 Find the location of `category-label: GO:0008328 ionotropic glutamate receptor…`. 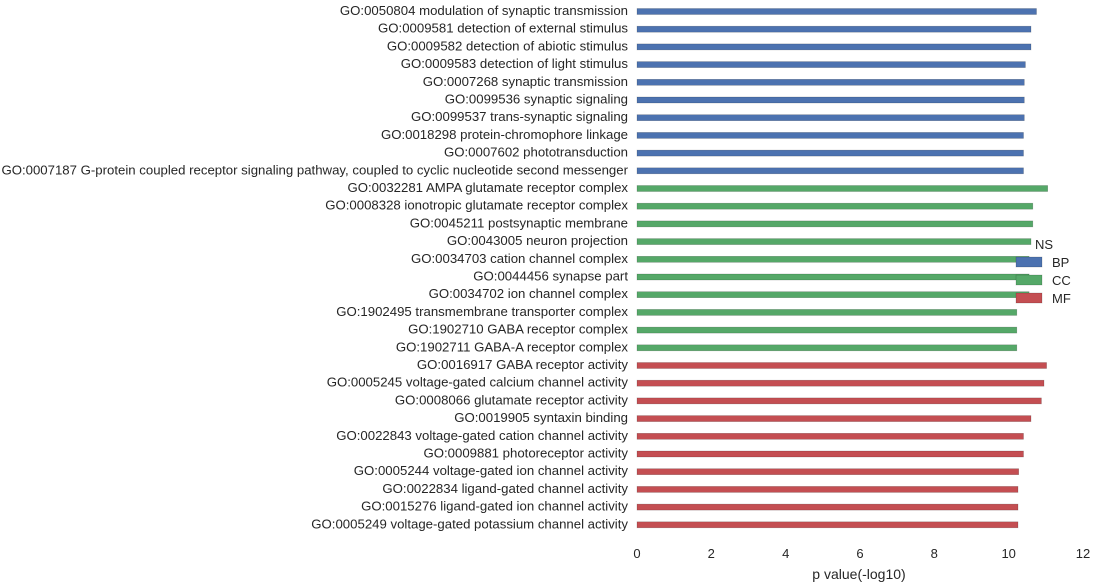

category-label: GO:0008328 ionotropic glutamate receptor… is located at coordinates (476, 205).